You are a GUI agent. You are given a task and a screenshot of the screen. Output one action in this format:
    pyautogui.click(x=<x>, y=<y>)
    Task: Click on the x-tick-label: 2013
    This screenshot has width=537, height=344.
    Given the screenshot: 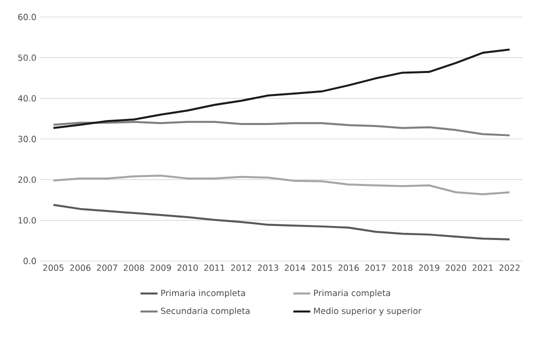 What is the action you would take?
    pyautogui.click(x=268, y=267)
    